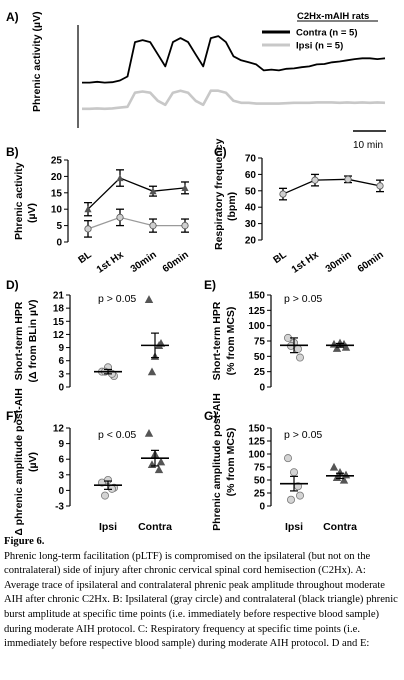  I want to click on panel-c-y-tick-label: 70, so click(251, 159).